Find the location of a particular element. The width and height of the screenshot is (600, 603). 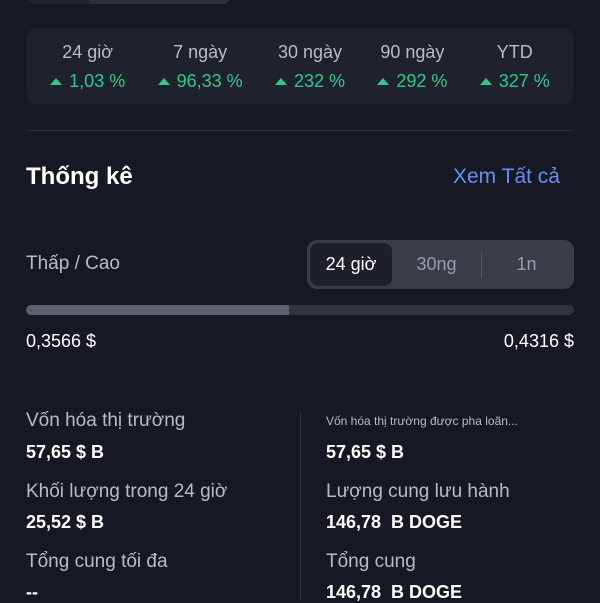

perf-7d: 7 ngày 96,33 % is located at coordinates (200, 66).